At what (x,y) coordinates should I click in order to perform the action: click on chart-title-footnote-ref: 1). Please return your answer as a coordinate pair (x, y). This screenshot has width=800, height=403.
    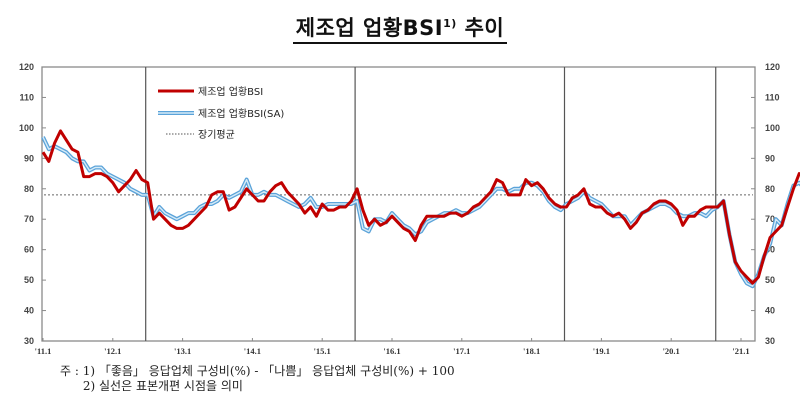
    Looking at the image, I should click on (450, 23).